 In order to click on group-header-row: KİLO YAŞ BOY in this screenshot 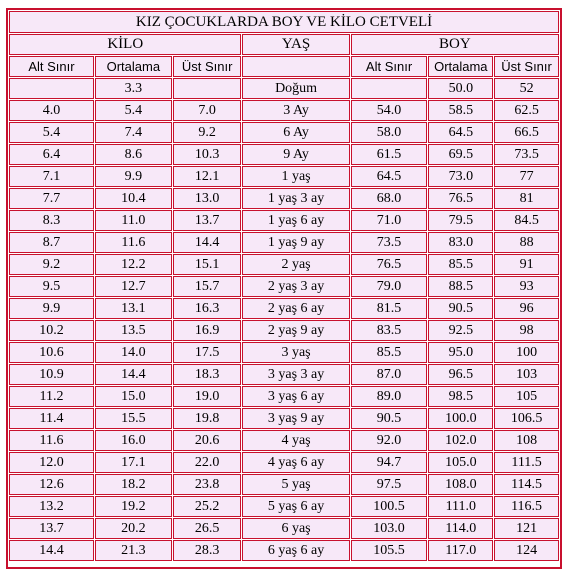, I will do `click(284, 44)`.